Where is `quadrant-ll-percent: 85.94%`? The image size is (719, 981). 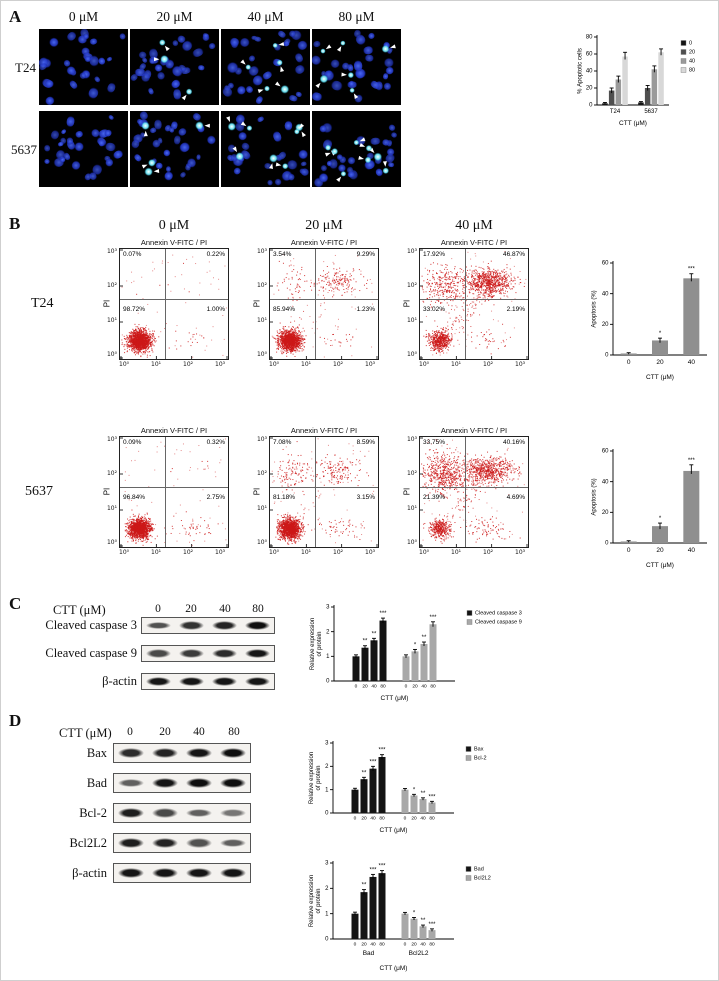 quadrant-ll-percent: 85.94% is located at coordinates (284, 310).